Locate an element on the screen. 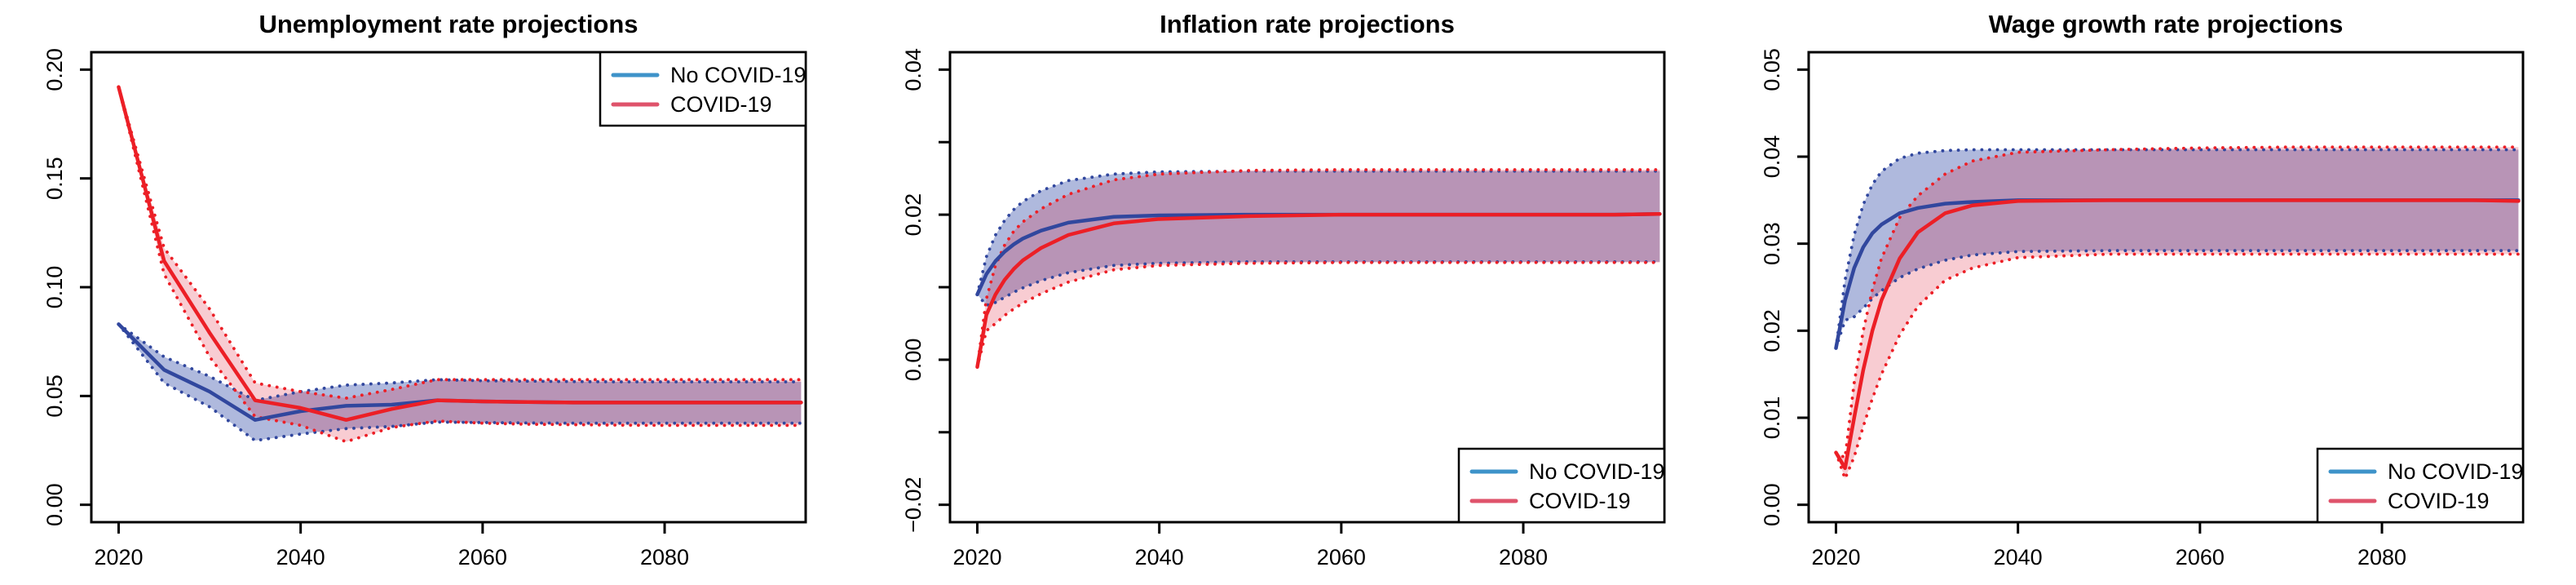  y-tick-label: 0.15 is located at coordinates (54, 178).